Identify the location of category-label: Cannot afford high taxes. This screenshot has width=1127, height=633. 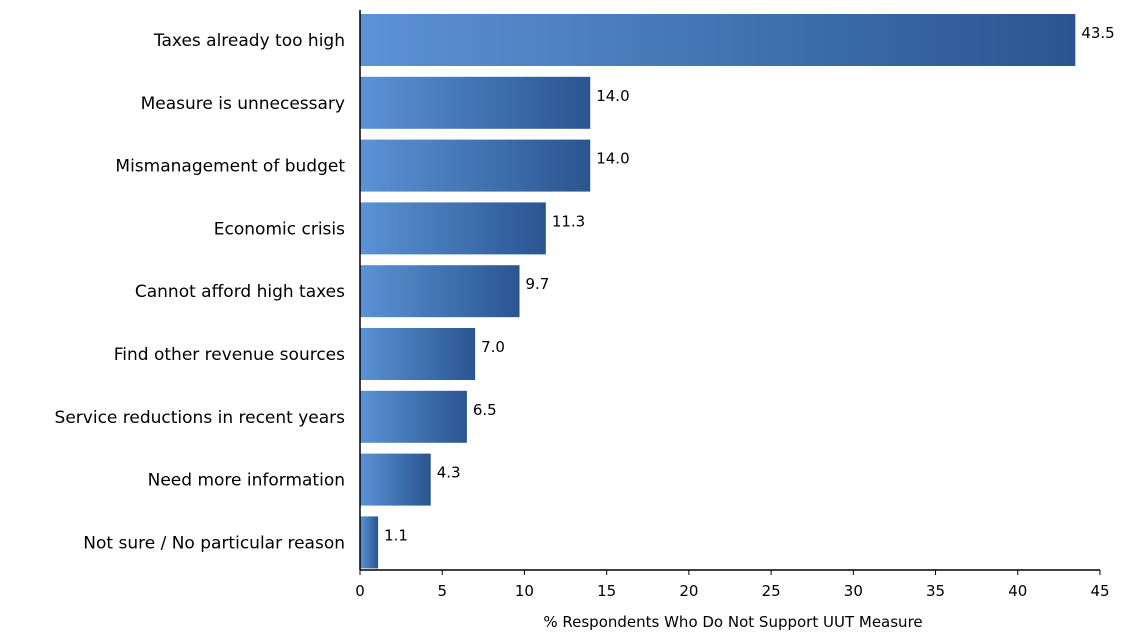
(240, 292).